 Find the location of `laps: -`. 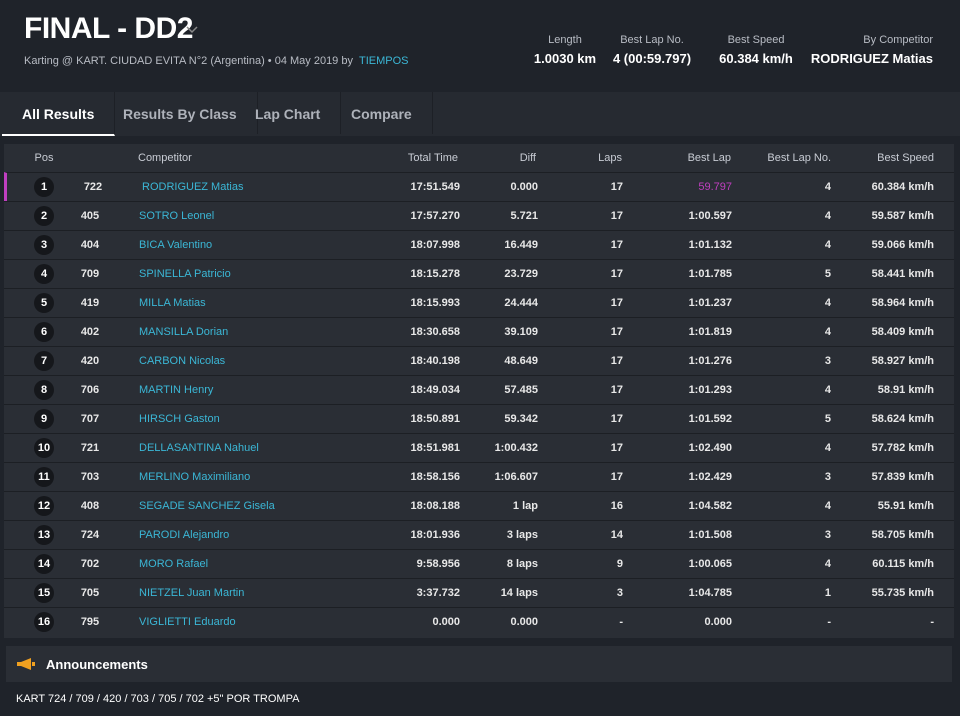

laps: - is located at coordinates (621, 622).